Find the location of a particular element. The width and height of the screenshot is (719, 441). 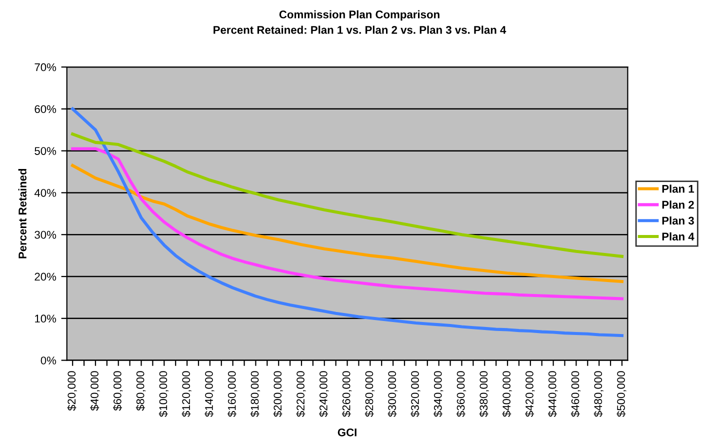

y-tick-label: 60% is located at coordinates (45, 109).